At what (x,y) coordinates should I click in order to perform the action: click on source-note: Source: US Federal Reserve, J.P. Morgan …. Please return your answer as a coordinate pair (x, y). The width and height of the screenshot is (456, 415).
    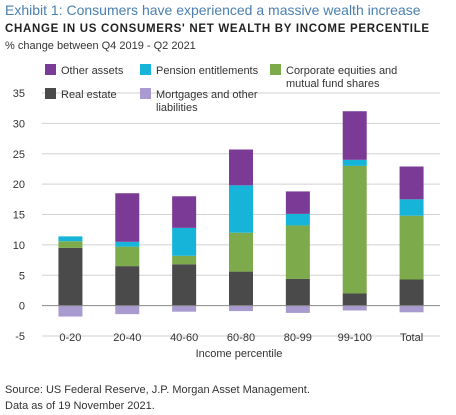
    Looking at the image, I should click on (157, 390).